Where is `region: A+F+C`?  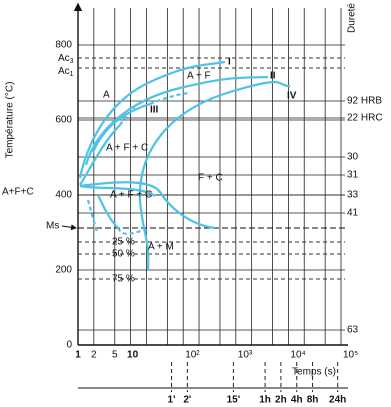 region: A+F+C is located at coordinates (18, 192).